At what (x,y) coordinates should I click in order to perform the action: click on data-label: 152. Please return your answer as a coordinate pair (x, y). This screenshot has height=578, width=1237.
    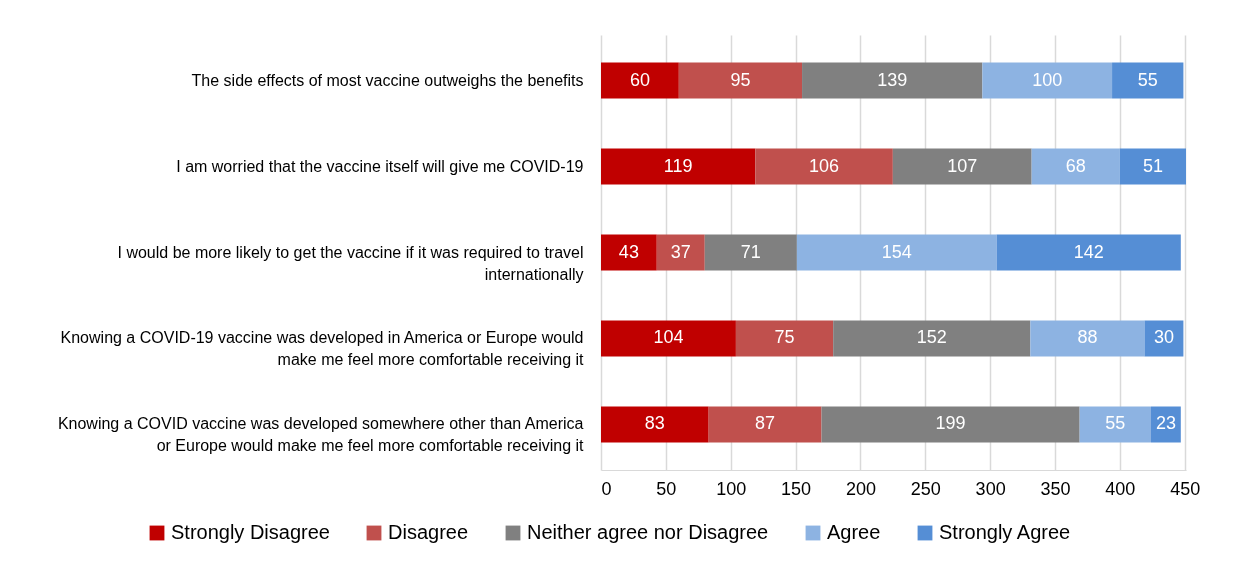
    Looking at the image, I should click on (931, 337).